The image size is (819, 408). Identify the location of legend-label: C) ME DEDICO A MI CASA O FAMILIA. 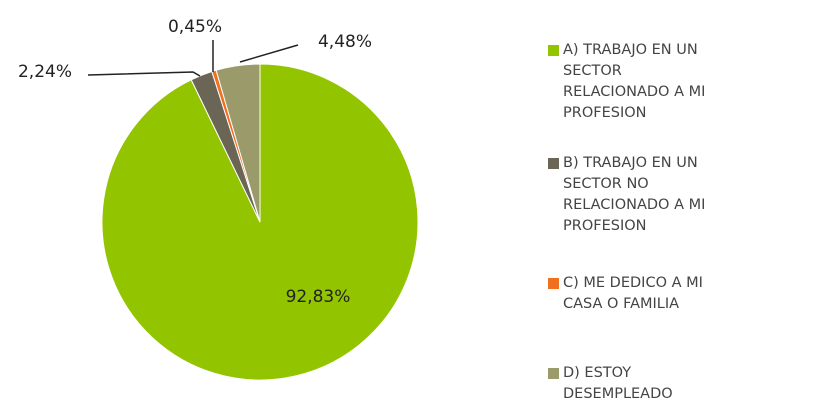
(633, 293).